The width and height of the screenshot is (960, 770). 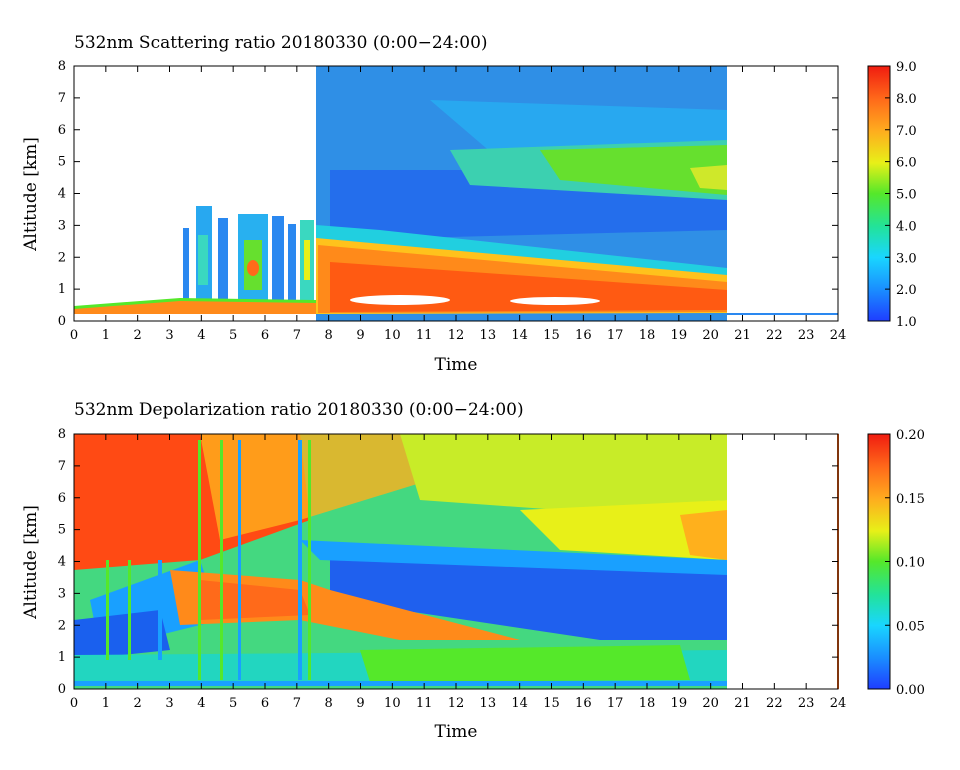 What do you see at coordinates (906, 163) in the screenshot?
I see `colorbar-tick-label: 6.0` at bounding box center [906, 163].